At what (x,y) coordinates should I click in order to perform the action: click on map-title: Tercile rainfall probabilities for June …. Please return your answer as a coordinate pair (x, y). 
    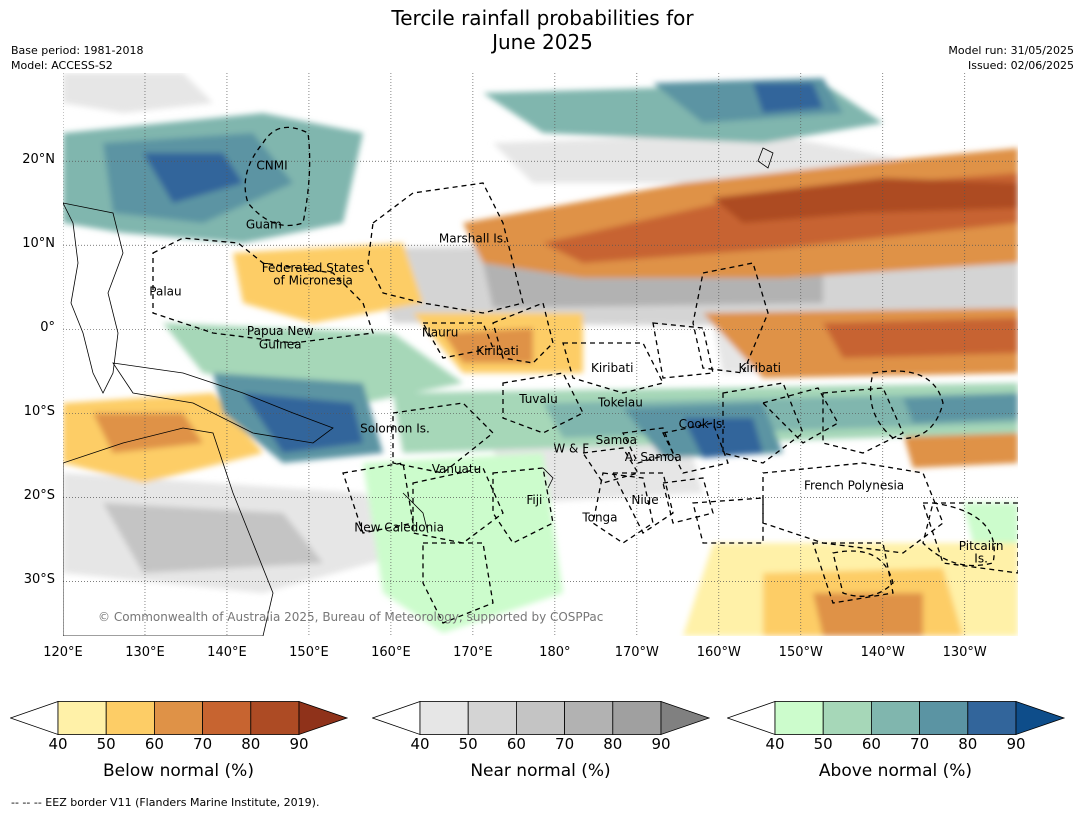
    Looking at the image, I should click on (542, 30).